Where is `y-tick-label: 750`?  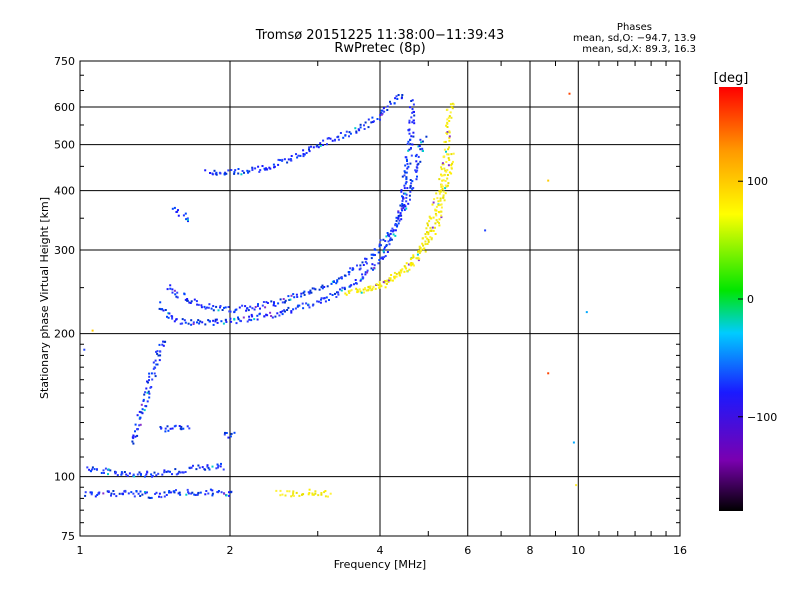
y-tick-label: 750 is located at coordinates (64, 61).